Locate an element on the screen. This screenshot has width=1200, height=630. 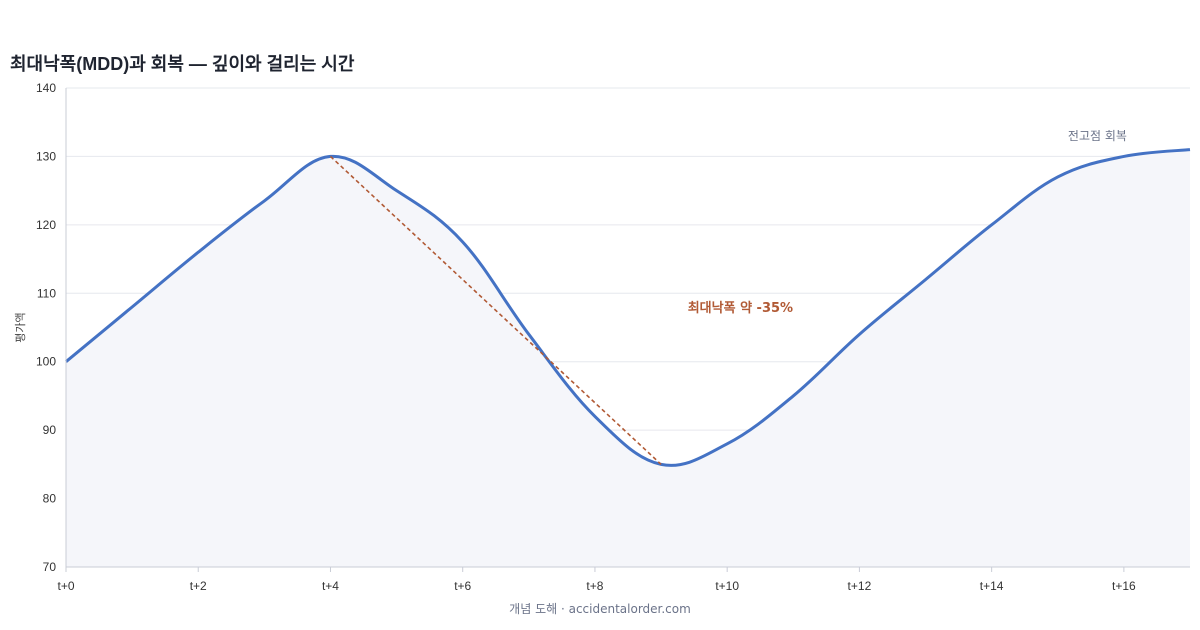
chart-title: 최대낙폭(MDD)과 회복 — 깊이와 걸리는 시간 is located at coordinates (182, 64).